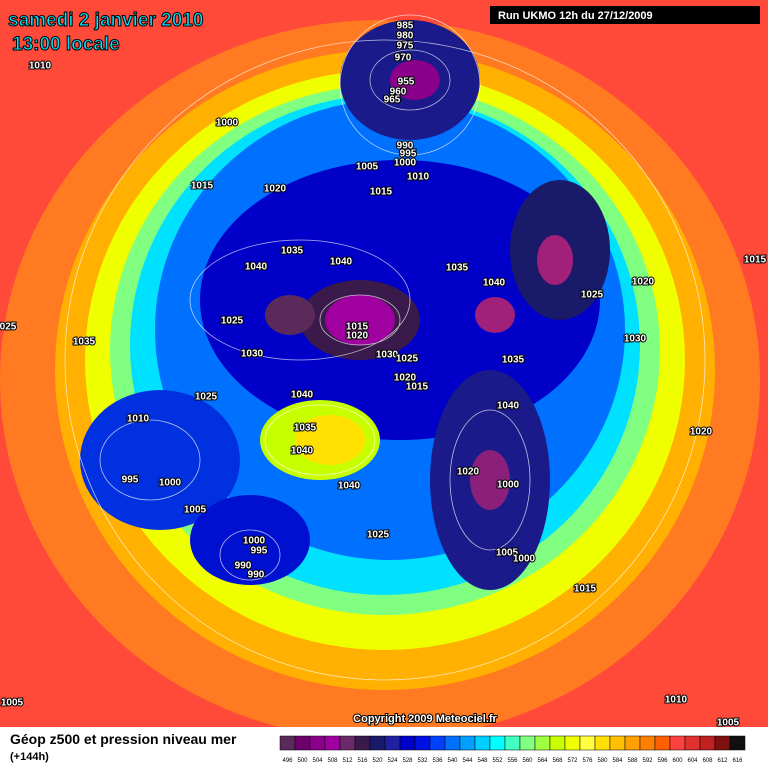 This screenshot has height=768, width=768. Describe the element at coordinates (377, 761) in the screenshot. I see `color-tick: 520` at that location.